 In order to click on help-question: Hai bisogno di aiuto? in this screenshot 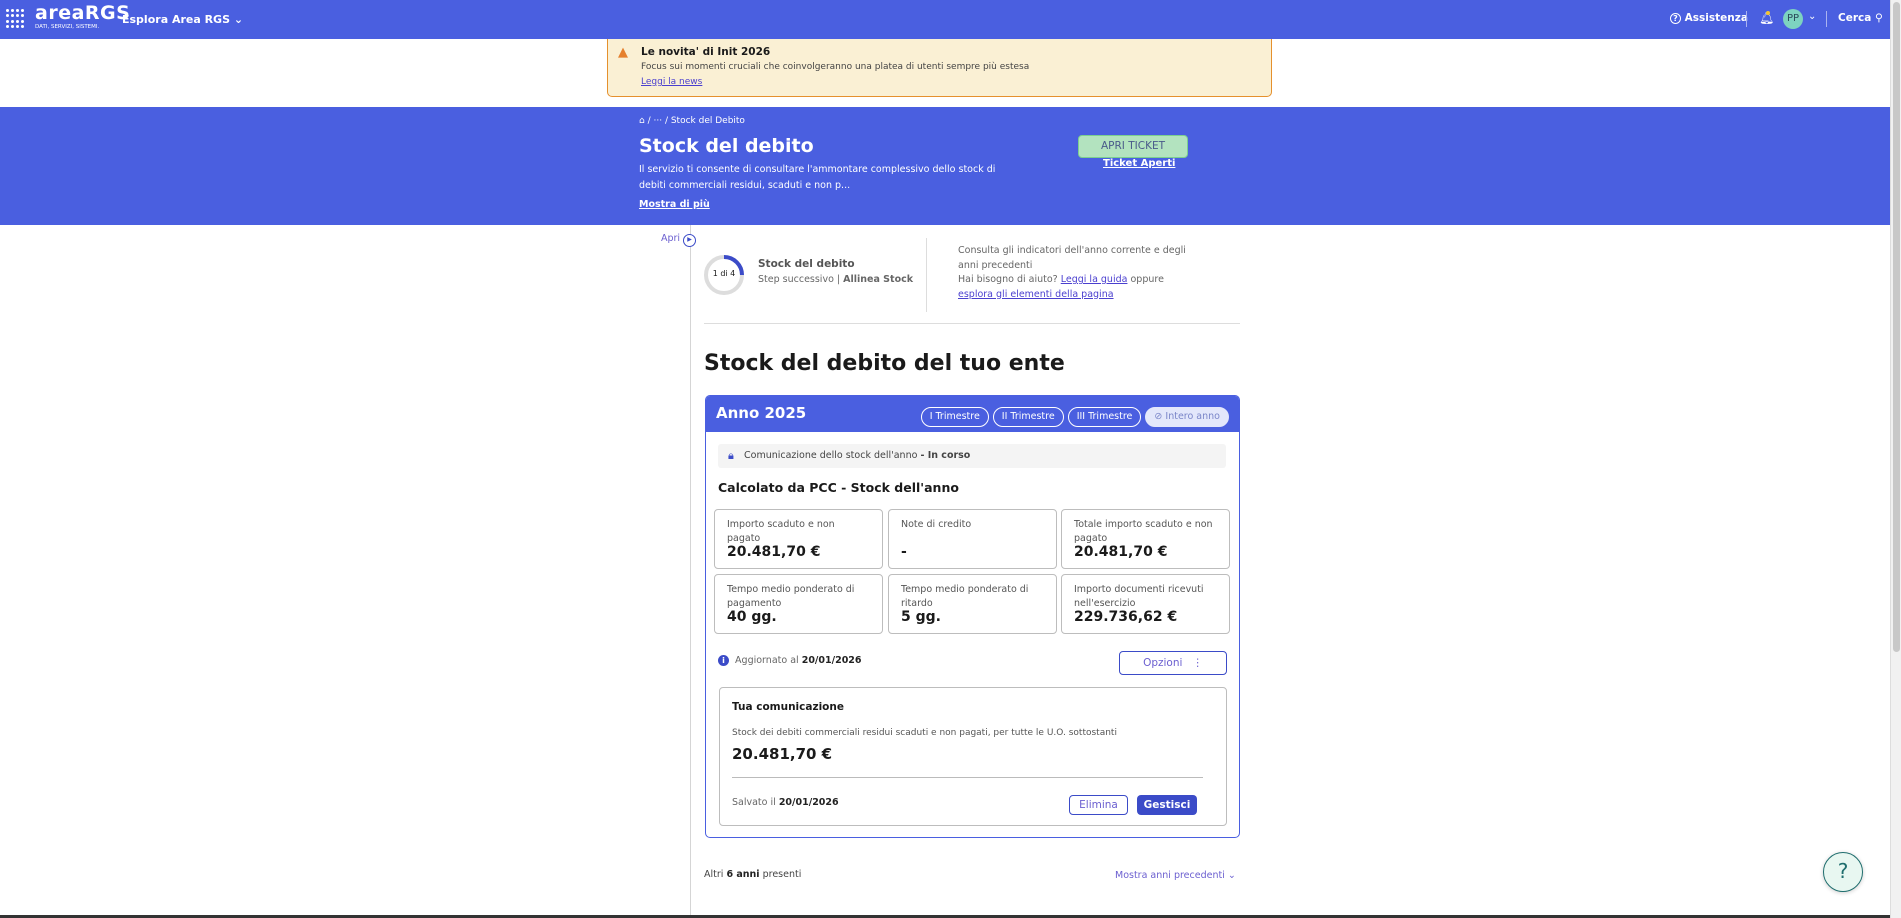, I will do `click(1008, 279)`.